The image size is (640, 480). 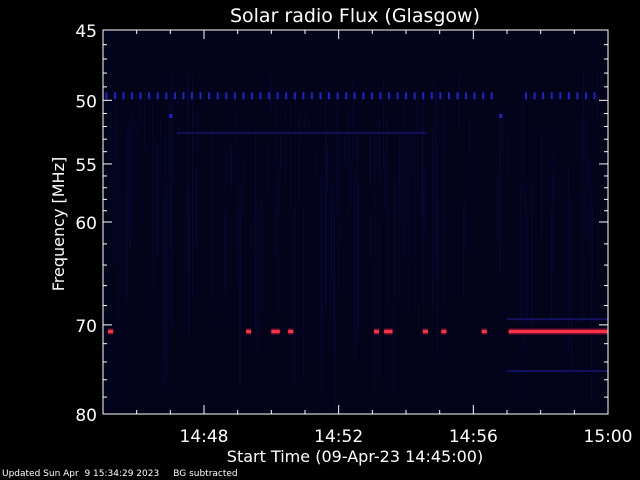 I want to click on faint-band, so click(x=557, y=319).